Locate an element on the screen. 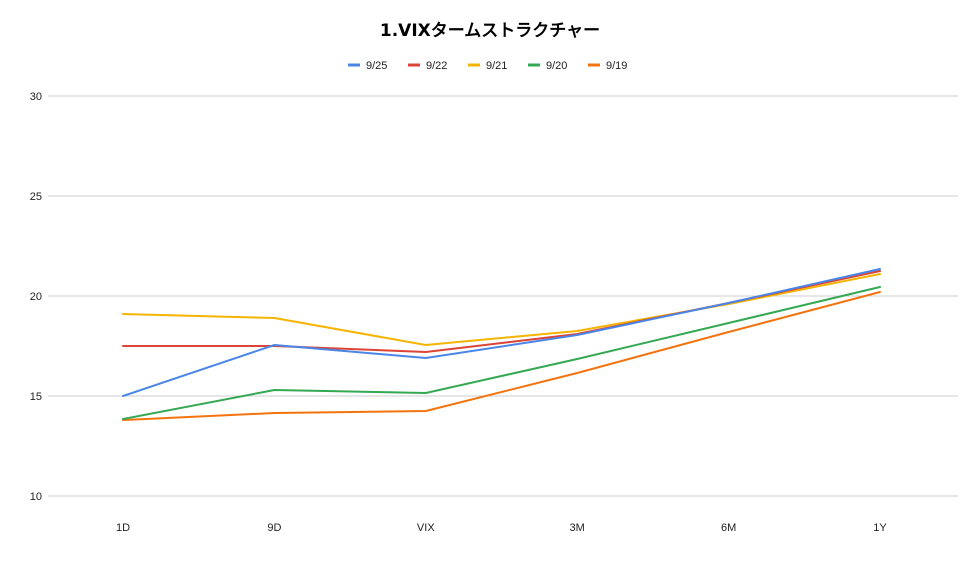  x-tick-label: VIX is located at coordinates (426, 528).